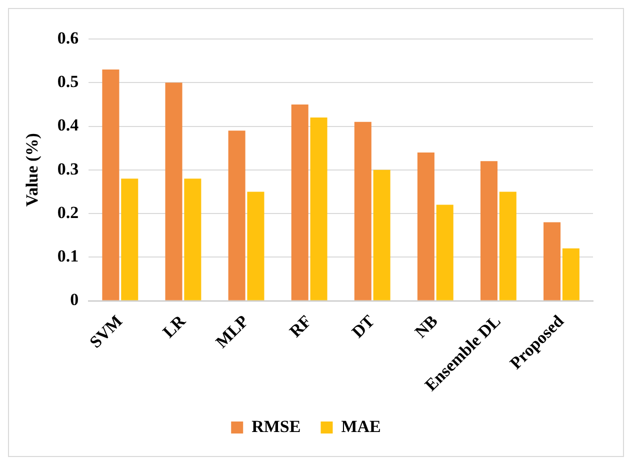 The image size is (632, 465). Describe the element at coordinates (74, 300) in the screenshot. I see `y-tick-label: 0` at that location.